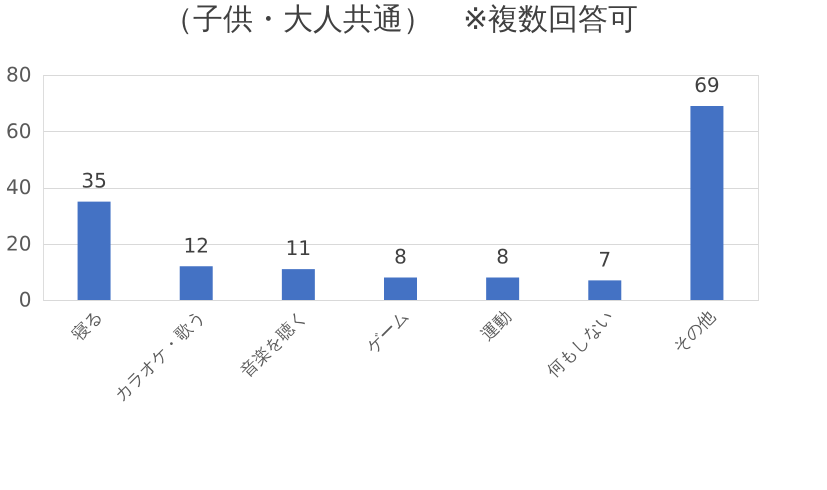 The width and height of the screenshot is (827, 490). I want to click on data-label: 7, so click(605, 259).